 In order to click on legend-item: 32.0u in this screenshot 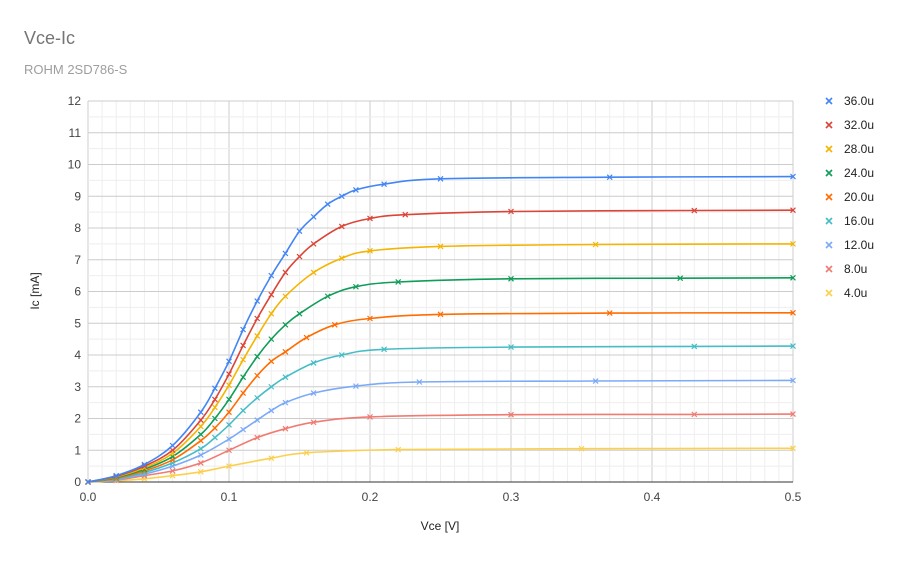, I will do `click(849, 125)`.